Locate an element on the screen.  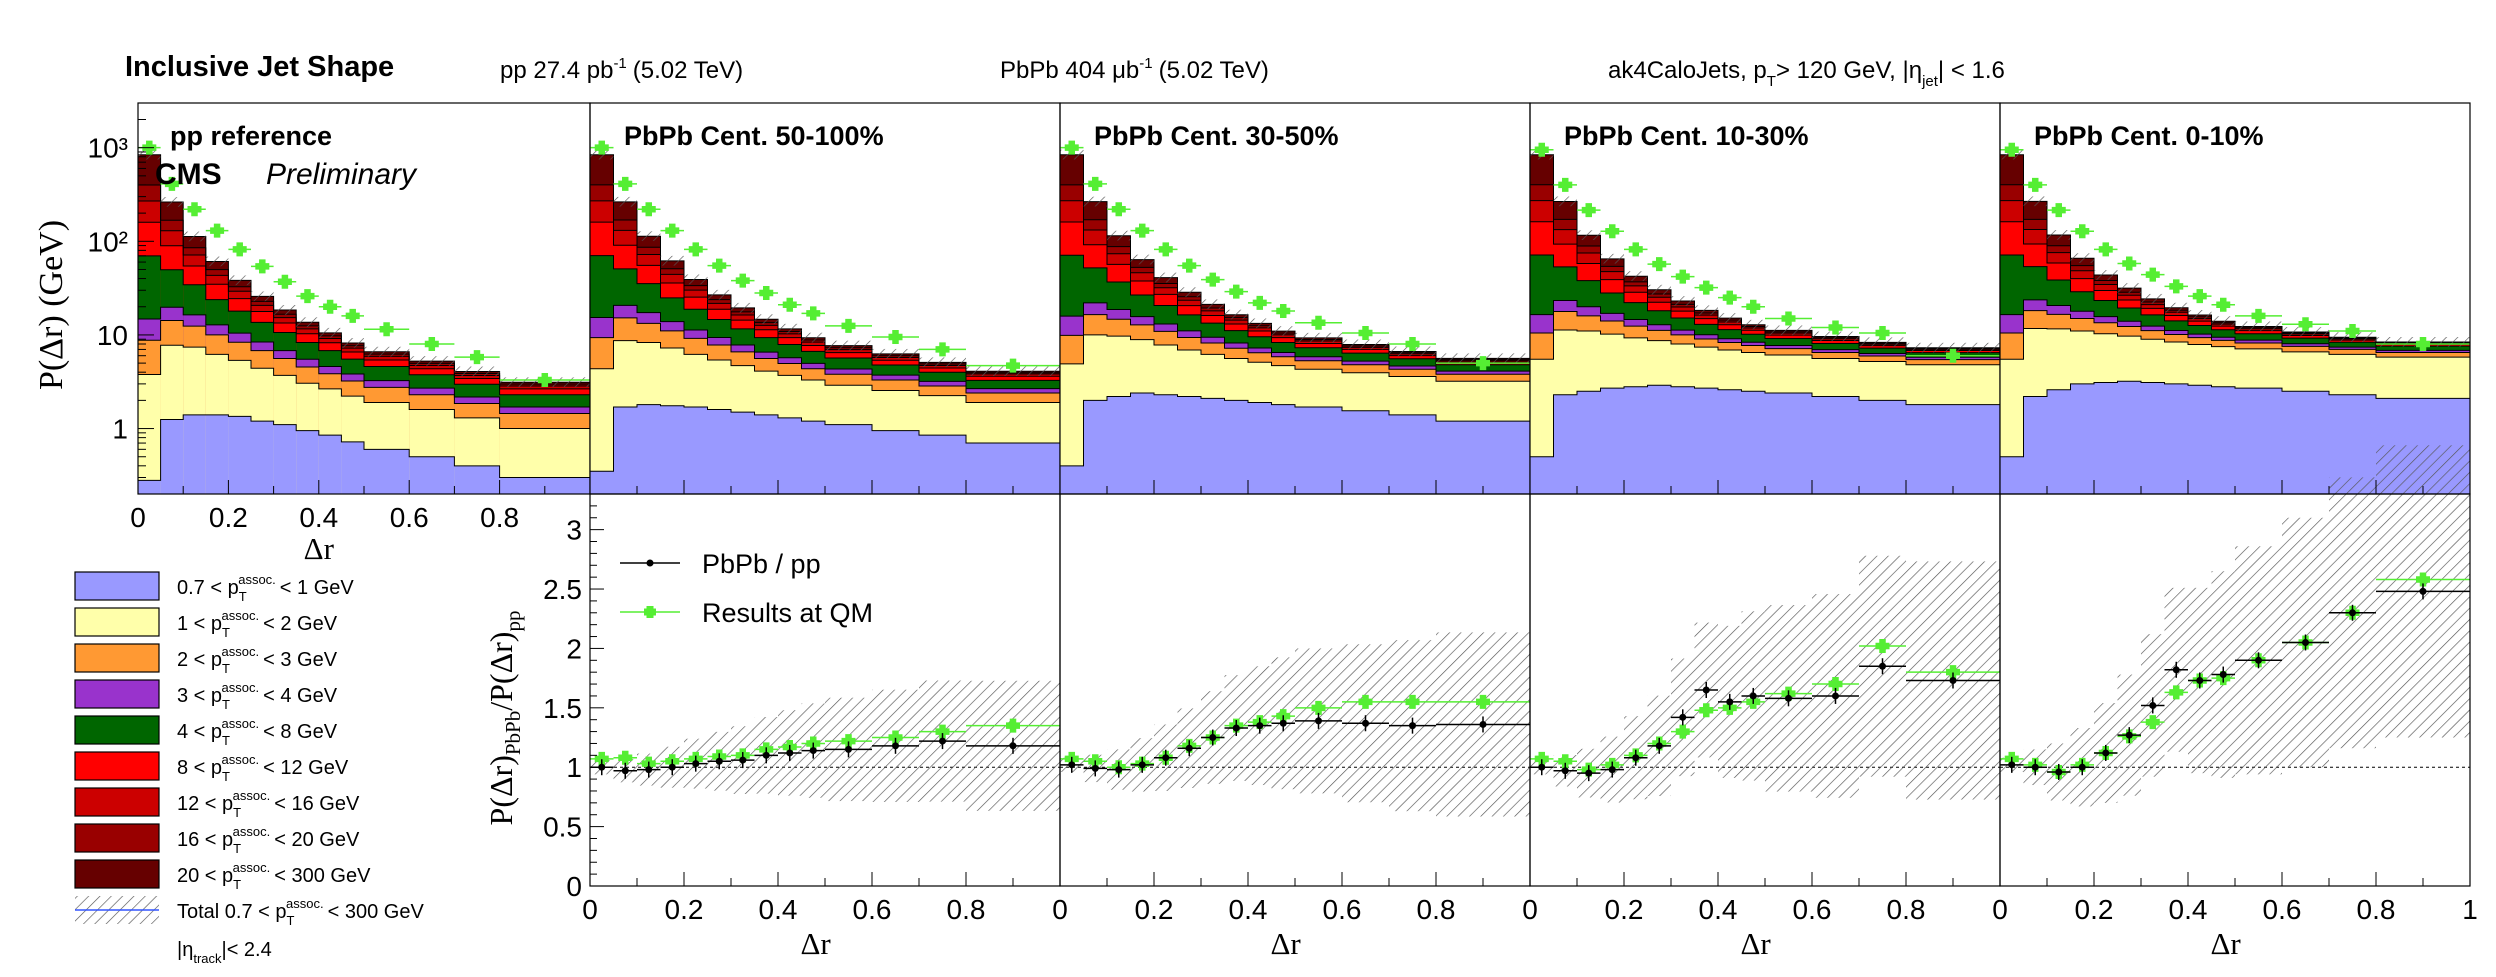
upper-stack-c0 is located at coordinates (2235, 321).